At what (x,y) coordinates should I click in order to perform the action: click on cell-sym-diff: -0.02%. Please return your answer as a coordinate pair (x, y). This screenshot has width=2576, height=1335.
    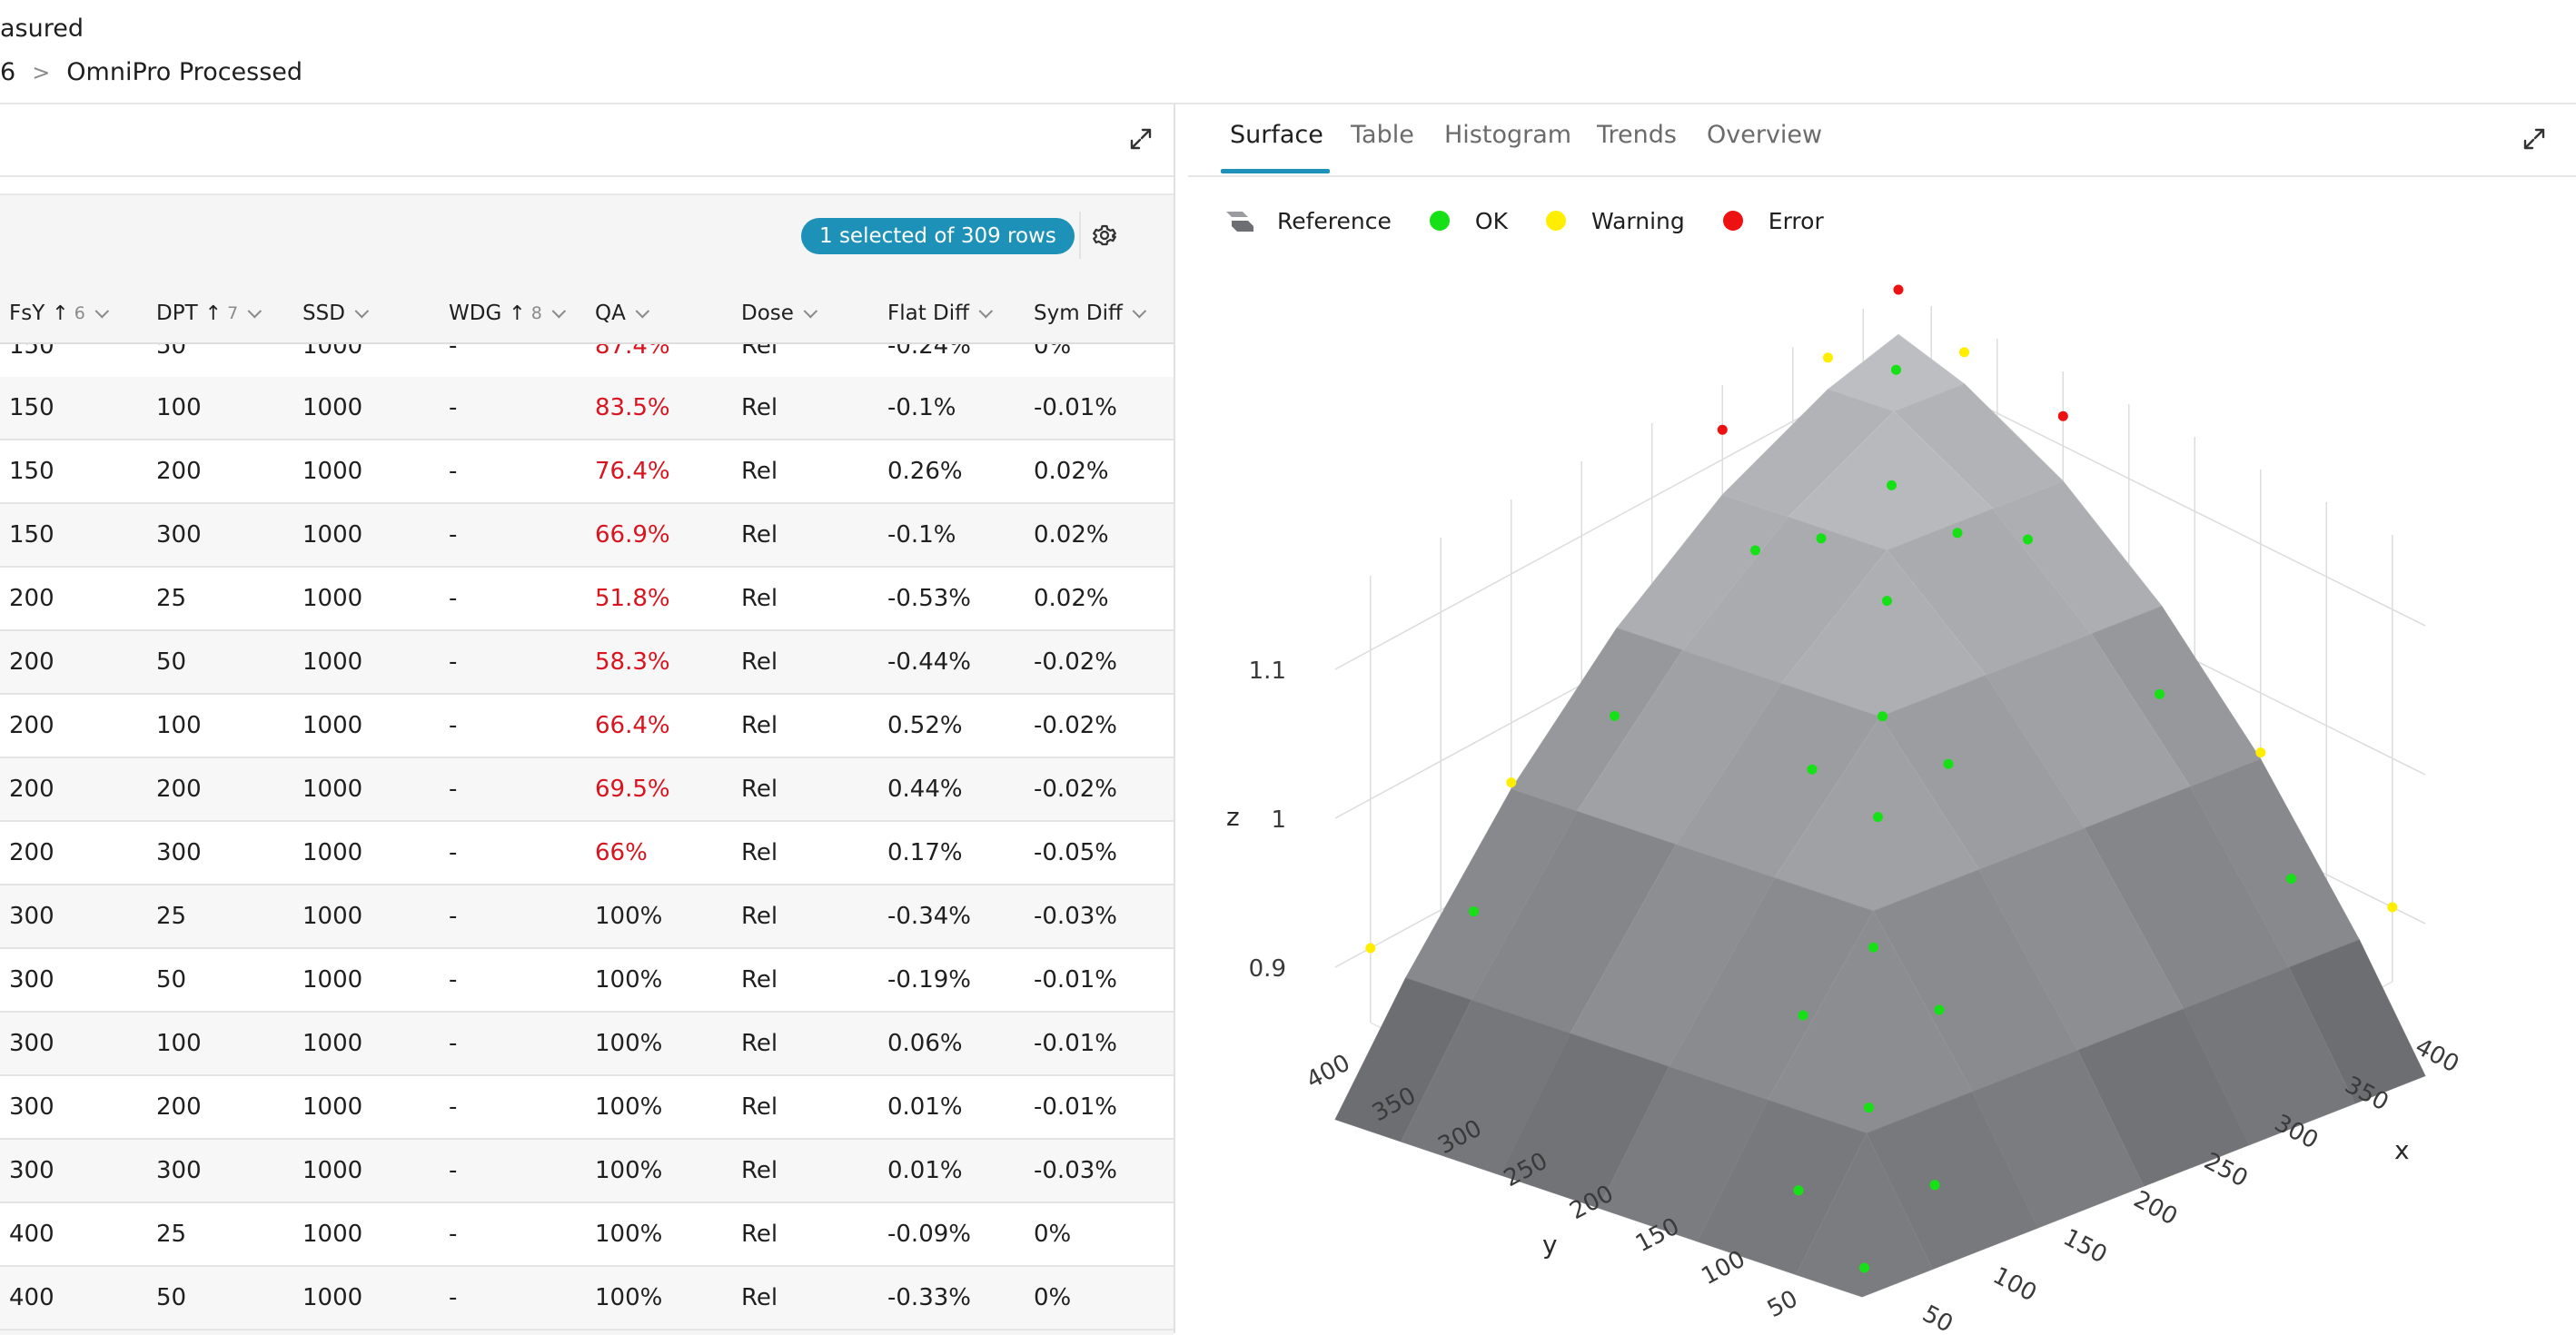
    Looking at the image, I should click on (1075, 725).